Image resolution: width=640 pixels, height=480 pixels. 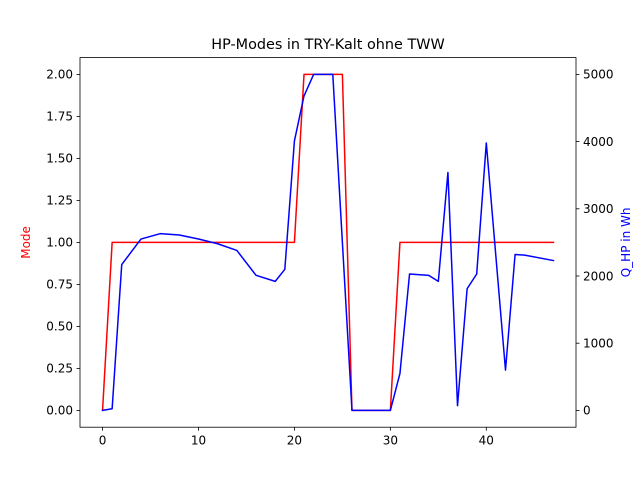 What do you see at coordinates (598, 276) in the screenshot?
I see `right-y-tick-label: 2000` at bounding box center [598, 276].